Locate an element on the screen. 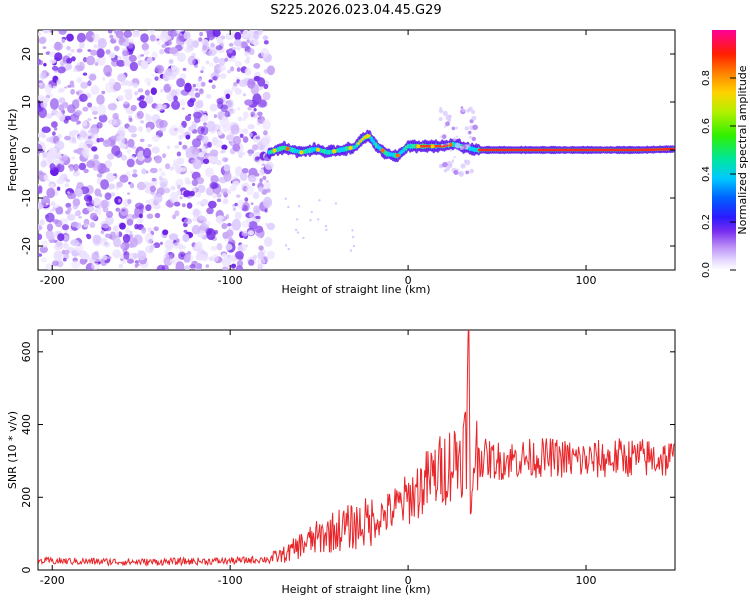 Image resolution: width=750 pixels, height=600 pixels. colorbar-tick-label: 0.8 is located at coordinates (706, 78).